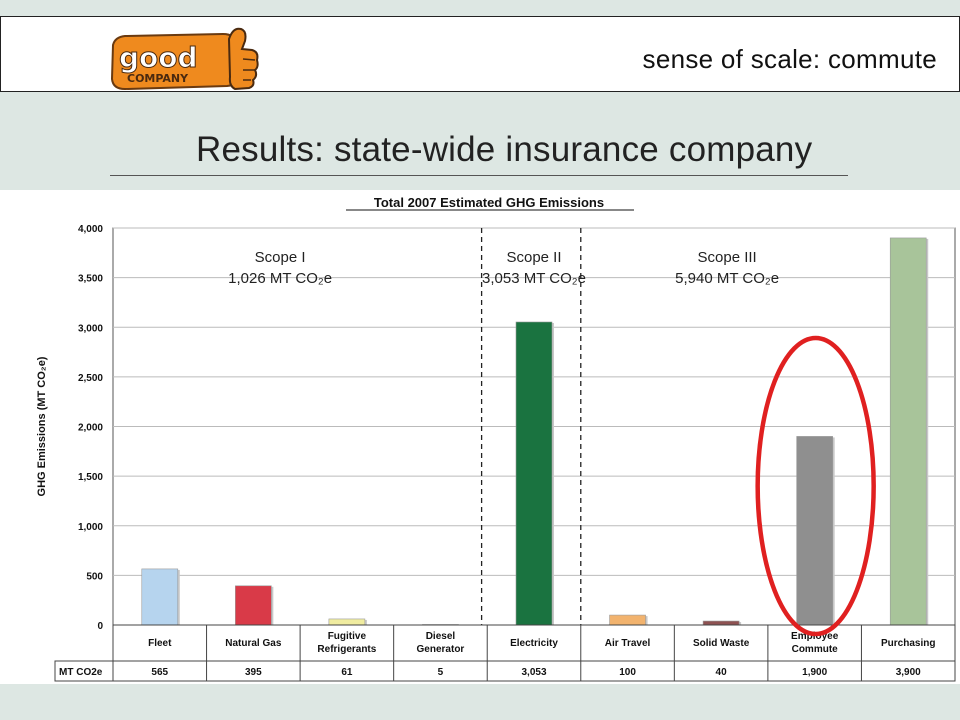  Describe the element at coordinates (90, 527) in the screenshot. I see `y-tick-label: 1,000` at that location.